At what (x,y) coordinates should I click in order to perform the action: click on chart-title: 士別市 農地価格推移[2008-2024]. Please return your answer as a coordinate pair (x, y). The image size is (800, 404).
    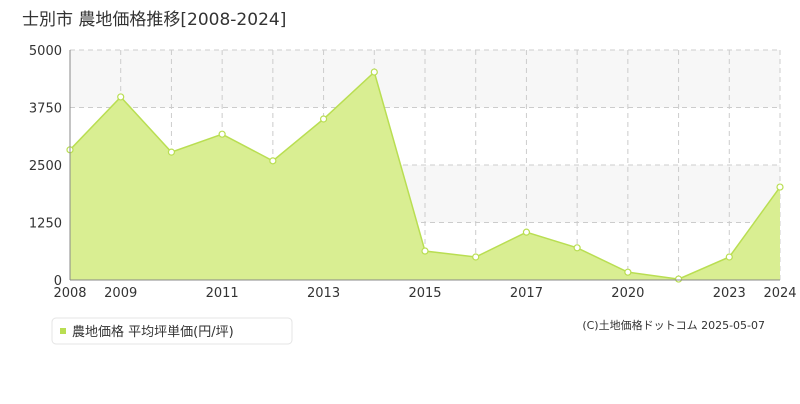
    Looking at the image, I should click on (154, 20).